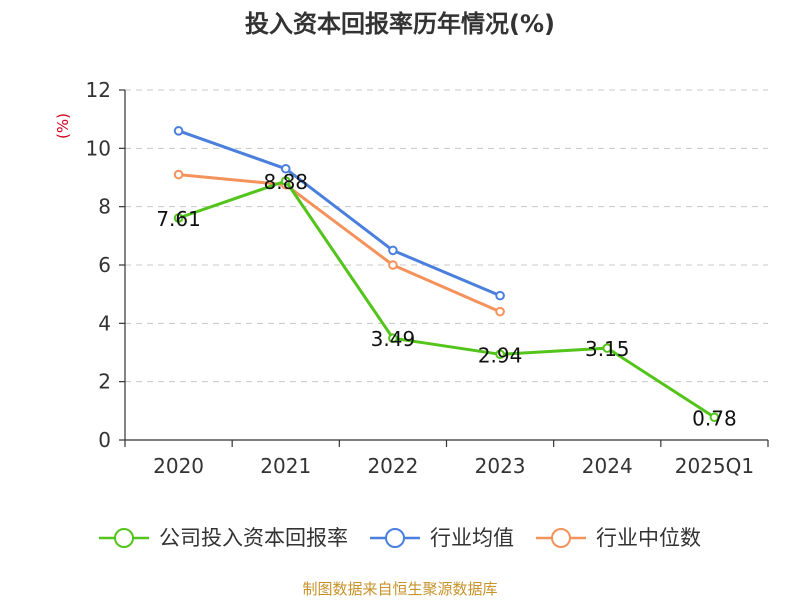  I want to click on y-tick-label: 12, so click(98, 90).